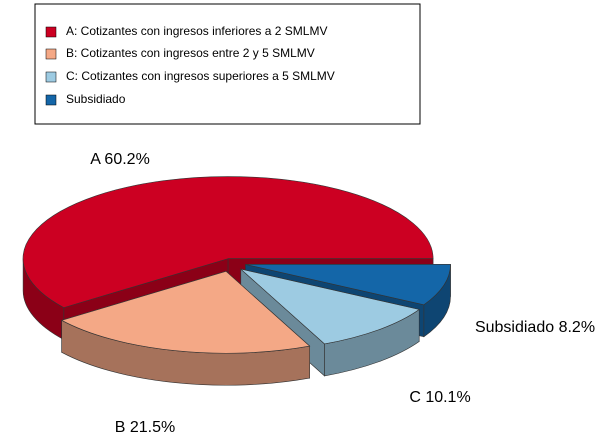 This screenshot has width=610, height=438. Describe the element at coordinates (535, 327) in the screenshot. I see `slice-label: Subsidiado 8.2%` at that location.